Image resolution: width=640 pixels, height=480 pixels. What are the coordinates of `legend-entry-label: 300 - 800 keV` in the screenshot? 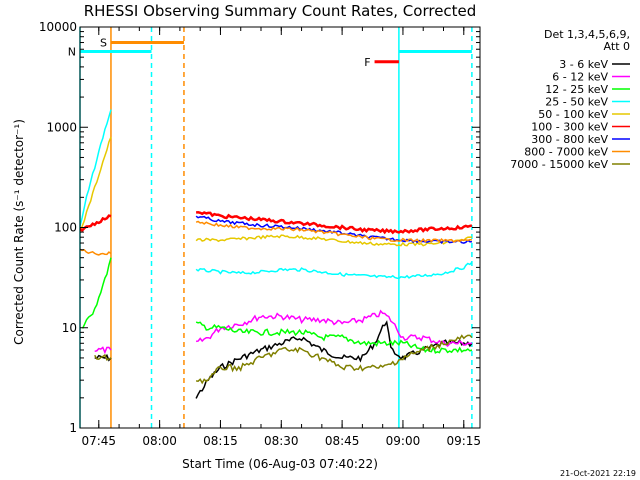 It's located at (569, 139).